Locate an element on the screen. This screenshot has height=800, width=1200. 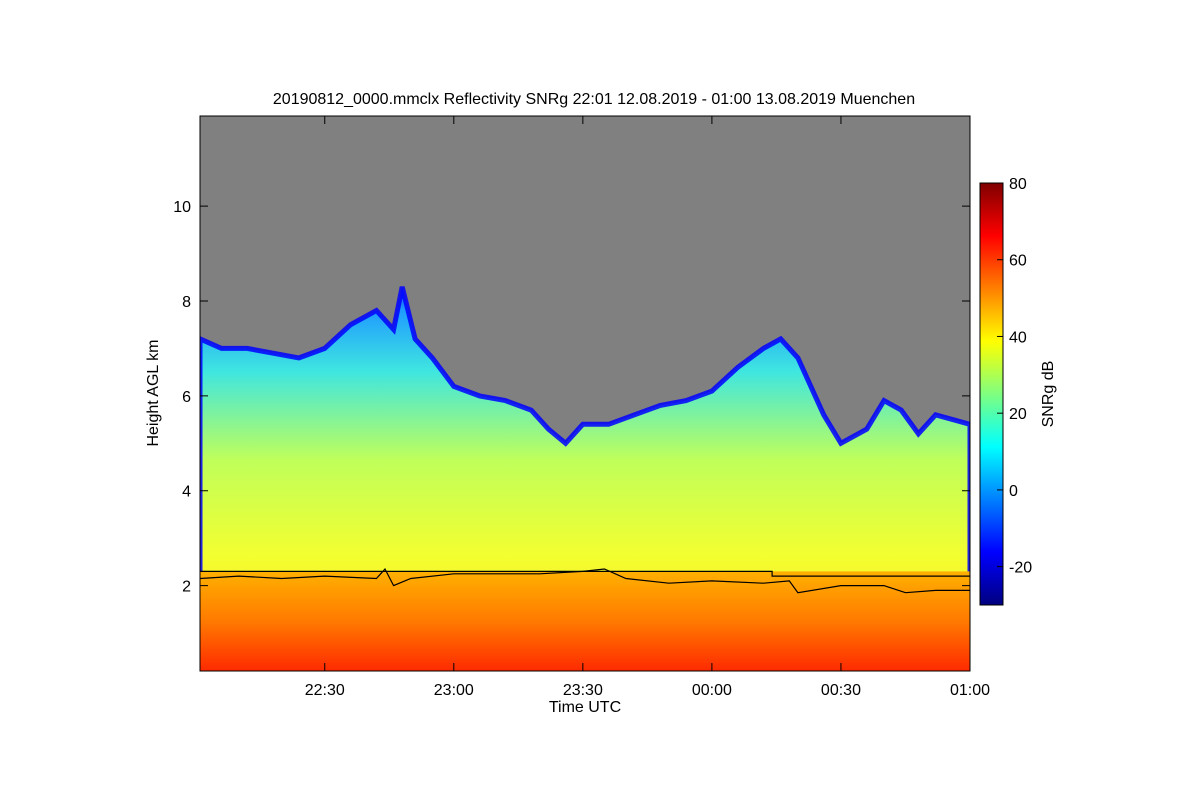
colorbar-title: SNRg dB is located at coordinates (1048, 394).